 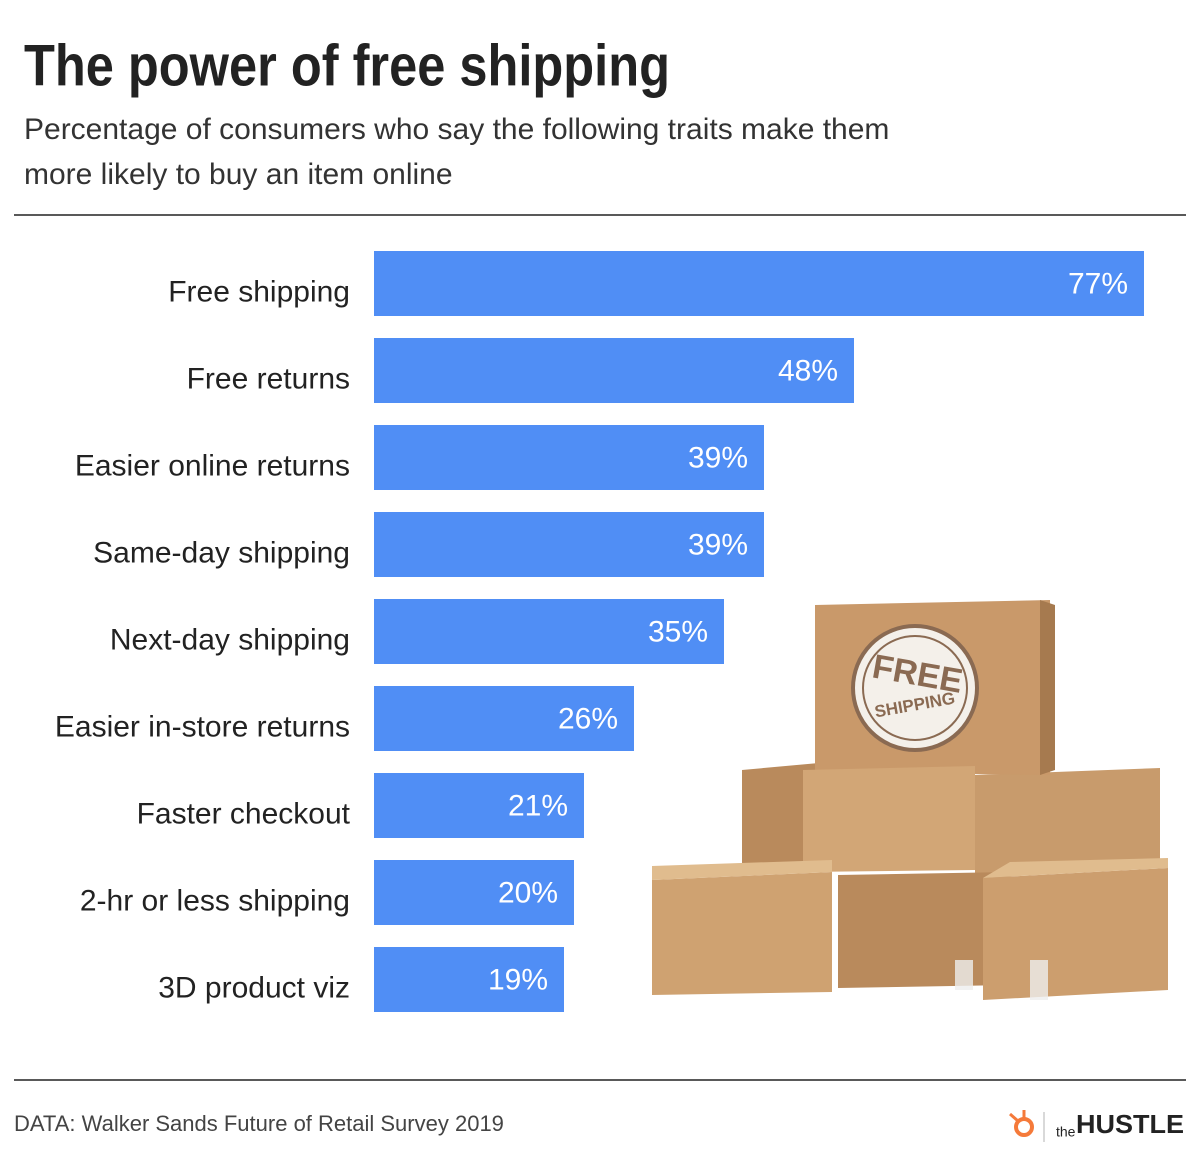 What do you see at coordinates (678, 631) in the screenshot?
I see `value-label: 35%` at bounding box center [678, 631].